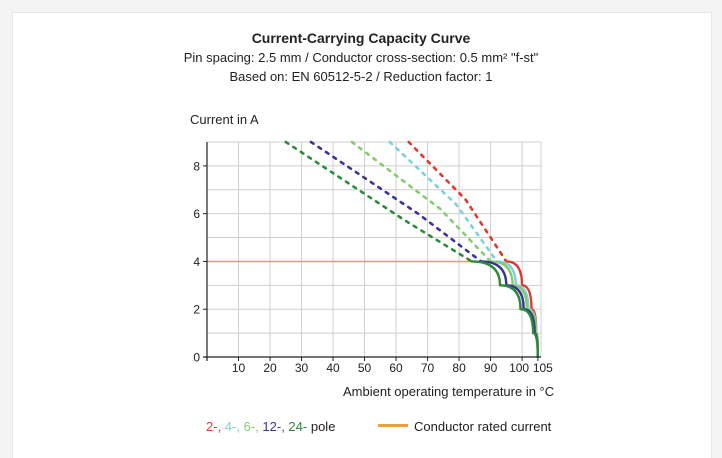 The image size is (722, 458). What do you see at coordinates (393, 426) in the screenshot?
I see `rated-current-swatch` at bounding box center [393, 426].